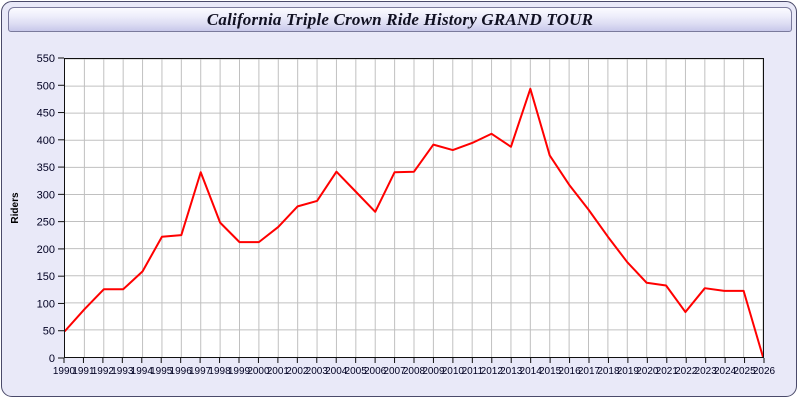  I want to click on svg-text: 2018, so click(608, 371).